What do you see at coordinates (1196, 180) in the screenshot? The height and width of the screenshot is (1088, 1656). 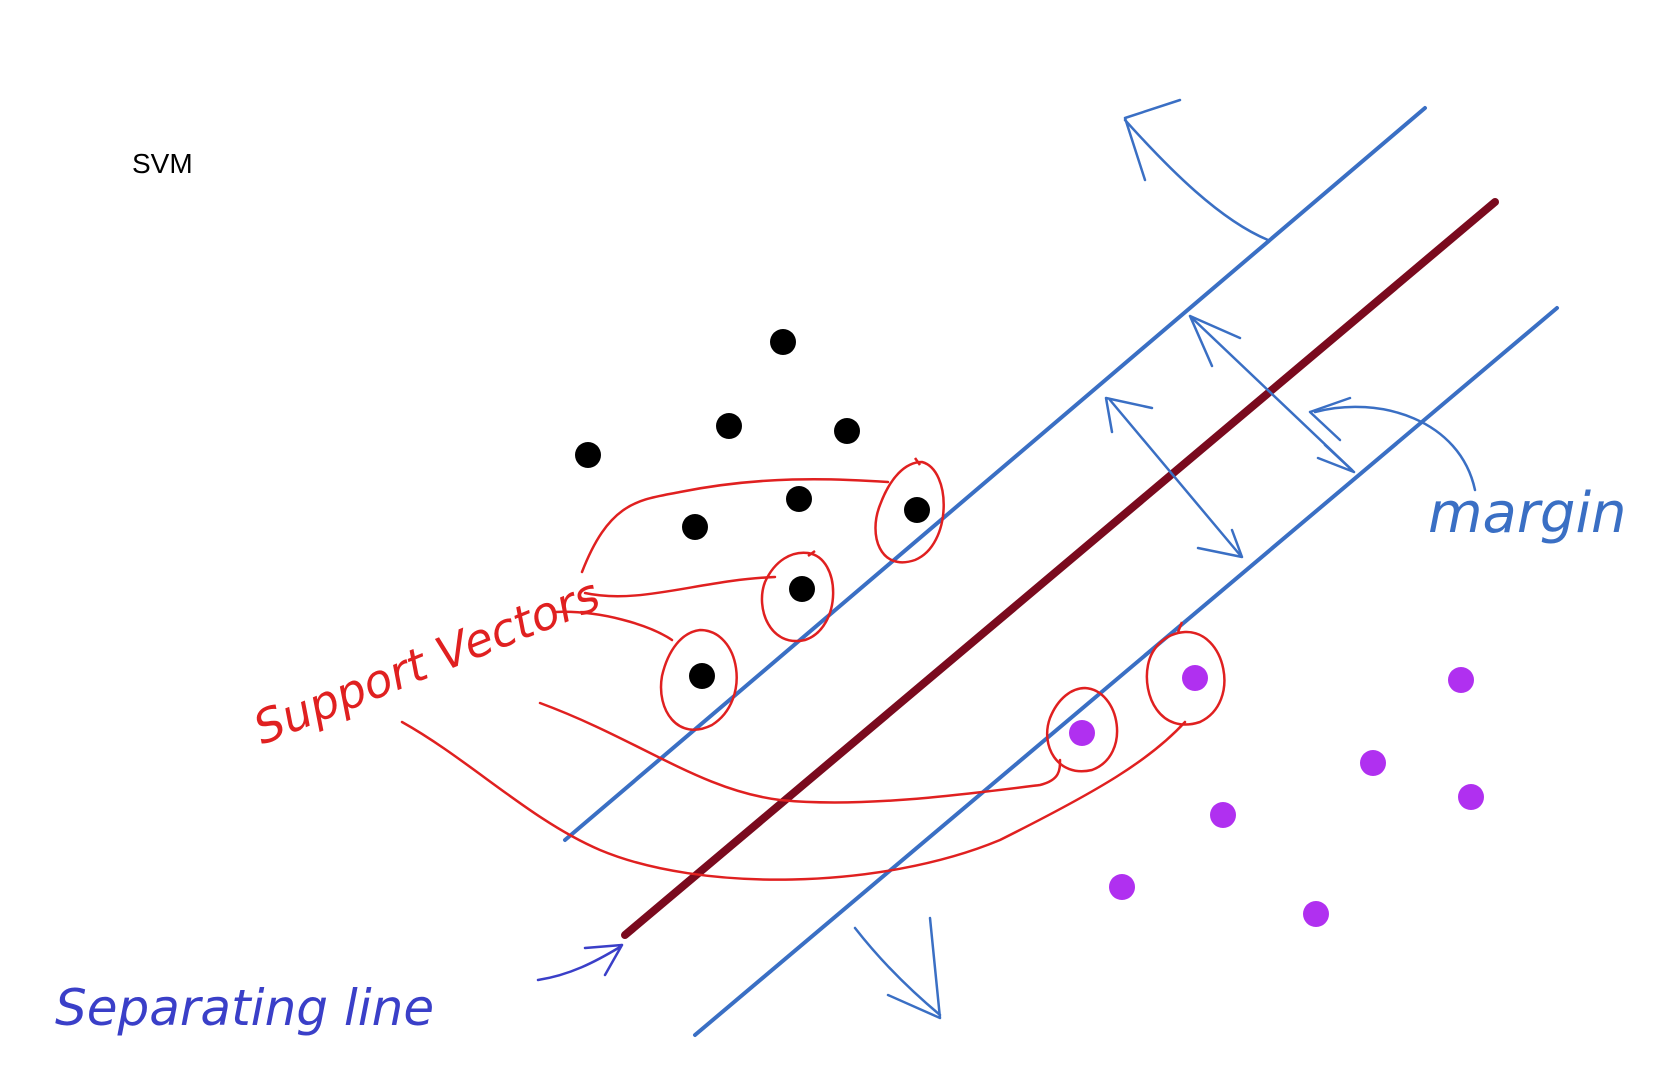 I see `outward-arrow-top` at bounding box center [1196, 180].